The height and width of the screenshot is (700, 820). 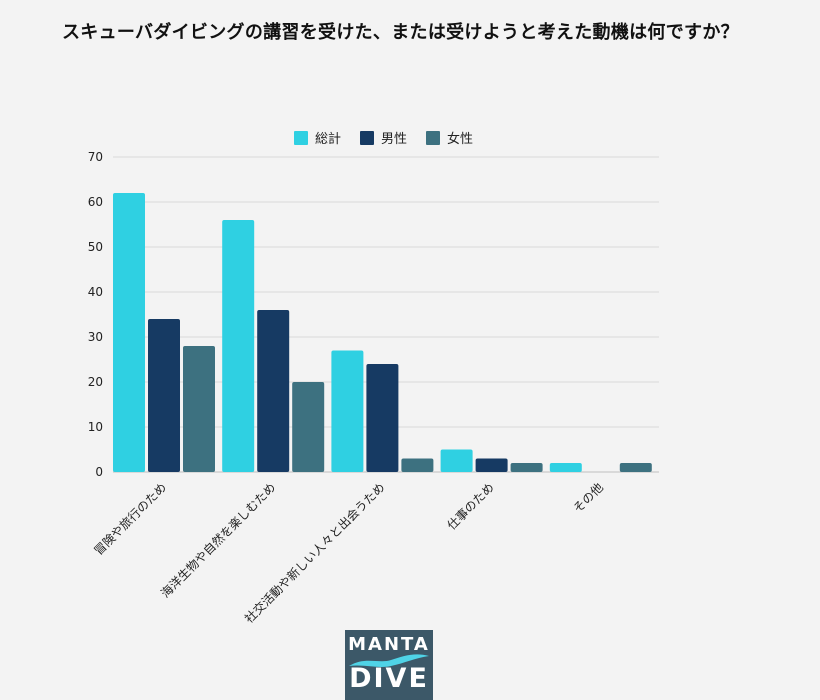 I want to click on chart-title: スキューバダイビングの講習を受けた、または受けようと考えた動機は何ですか？, so click(x=400, y=32).